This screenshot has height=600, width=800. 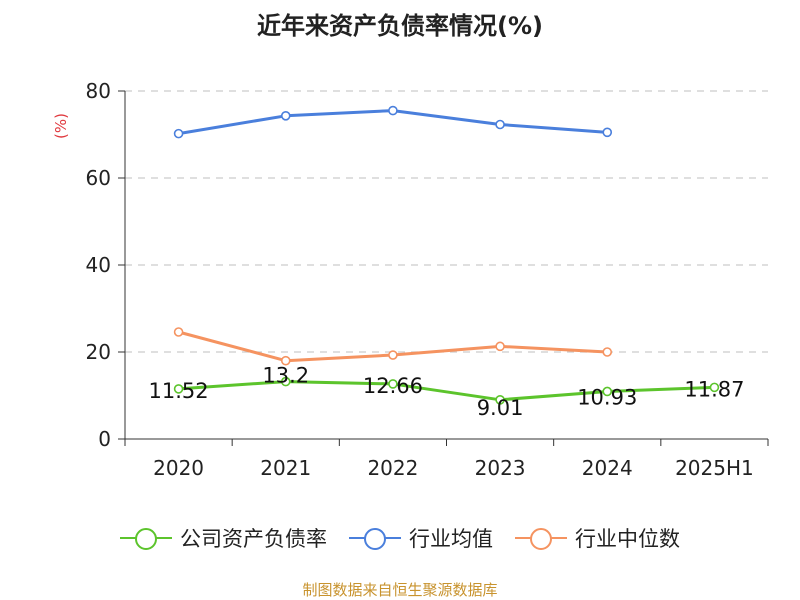 What do you see at coordinates (714, 468) in the screenshot?
I see `x-tick-label: 2025H1` at bounding box center [714, 468].